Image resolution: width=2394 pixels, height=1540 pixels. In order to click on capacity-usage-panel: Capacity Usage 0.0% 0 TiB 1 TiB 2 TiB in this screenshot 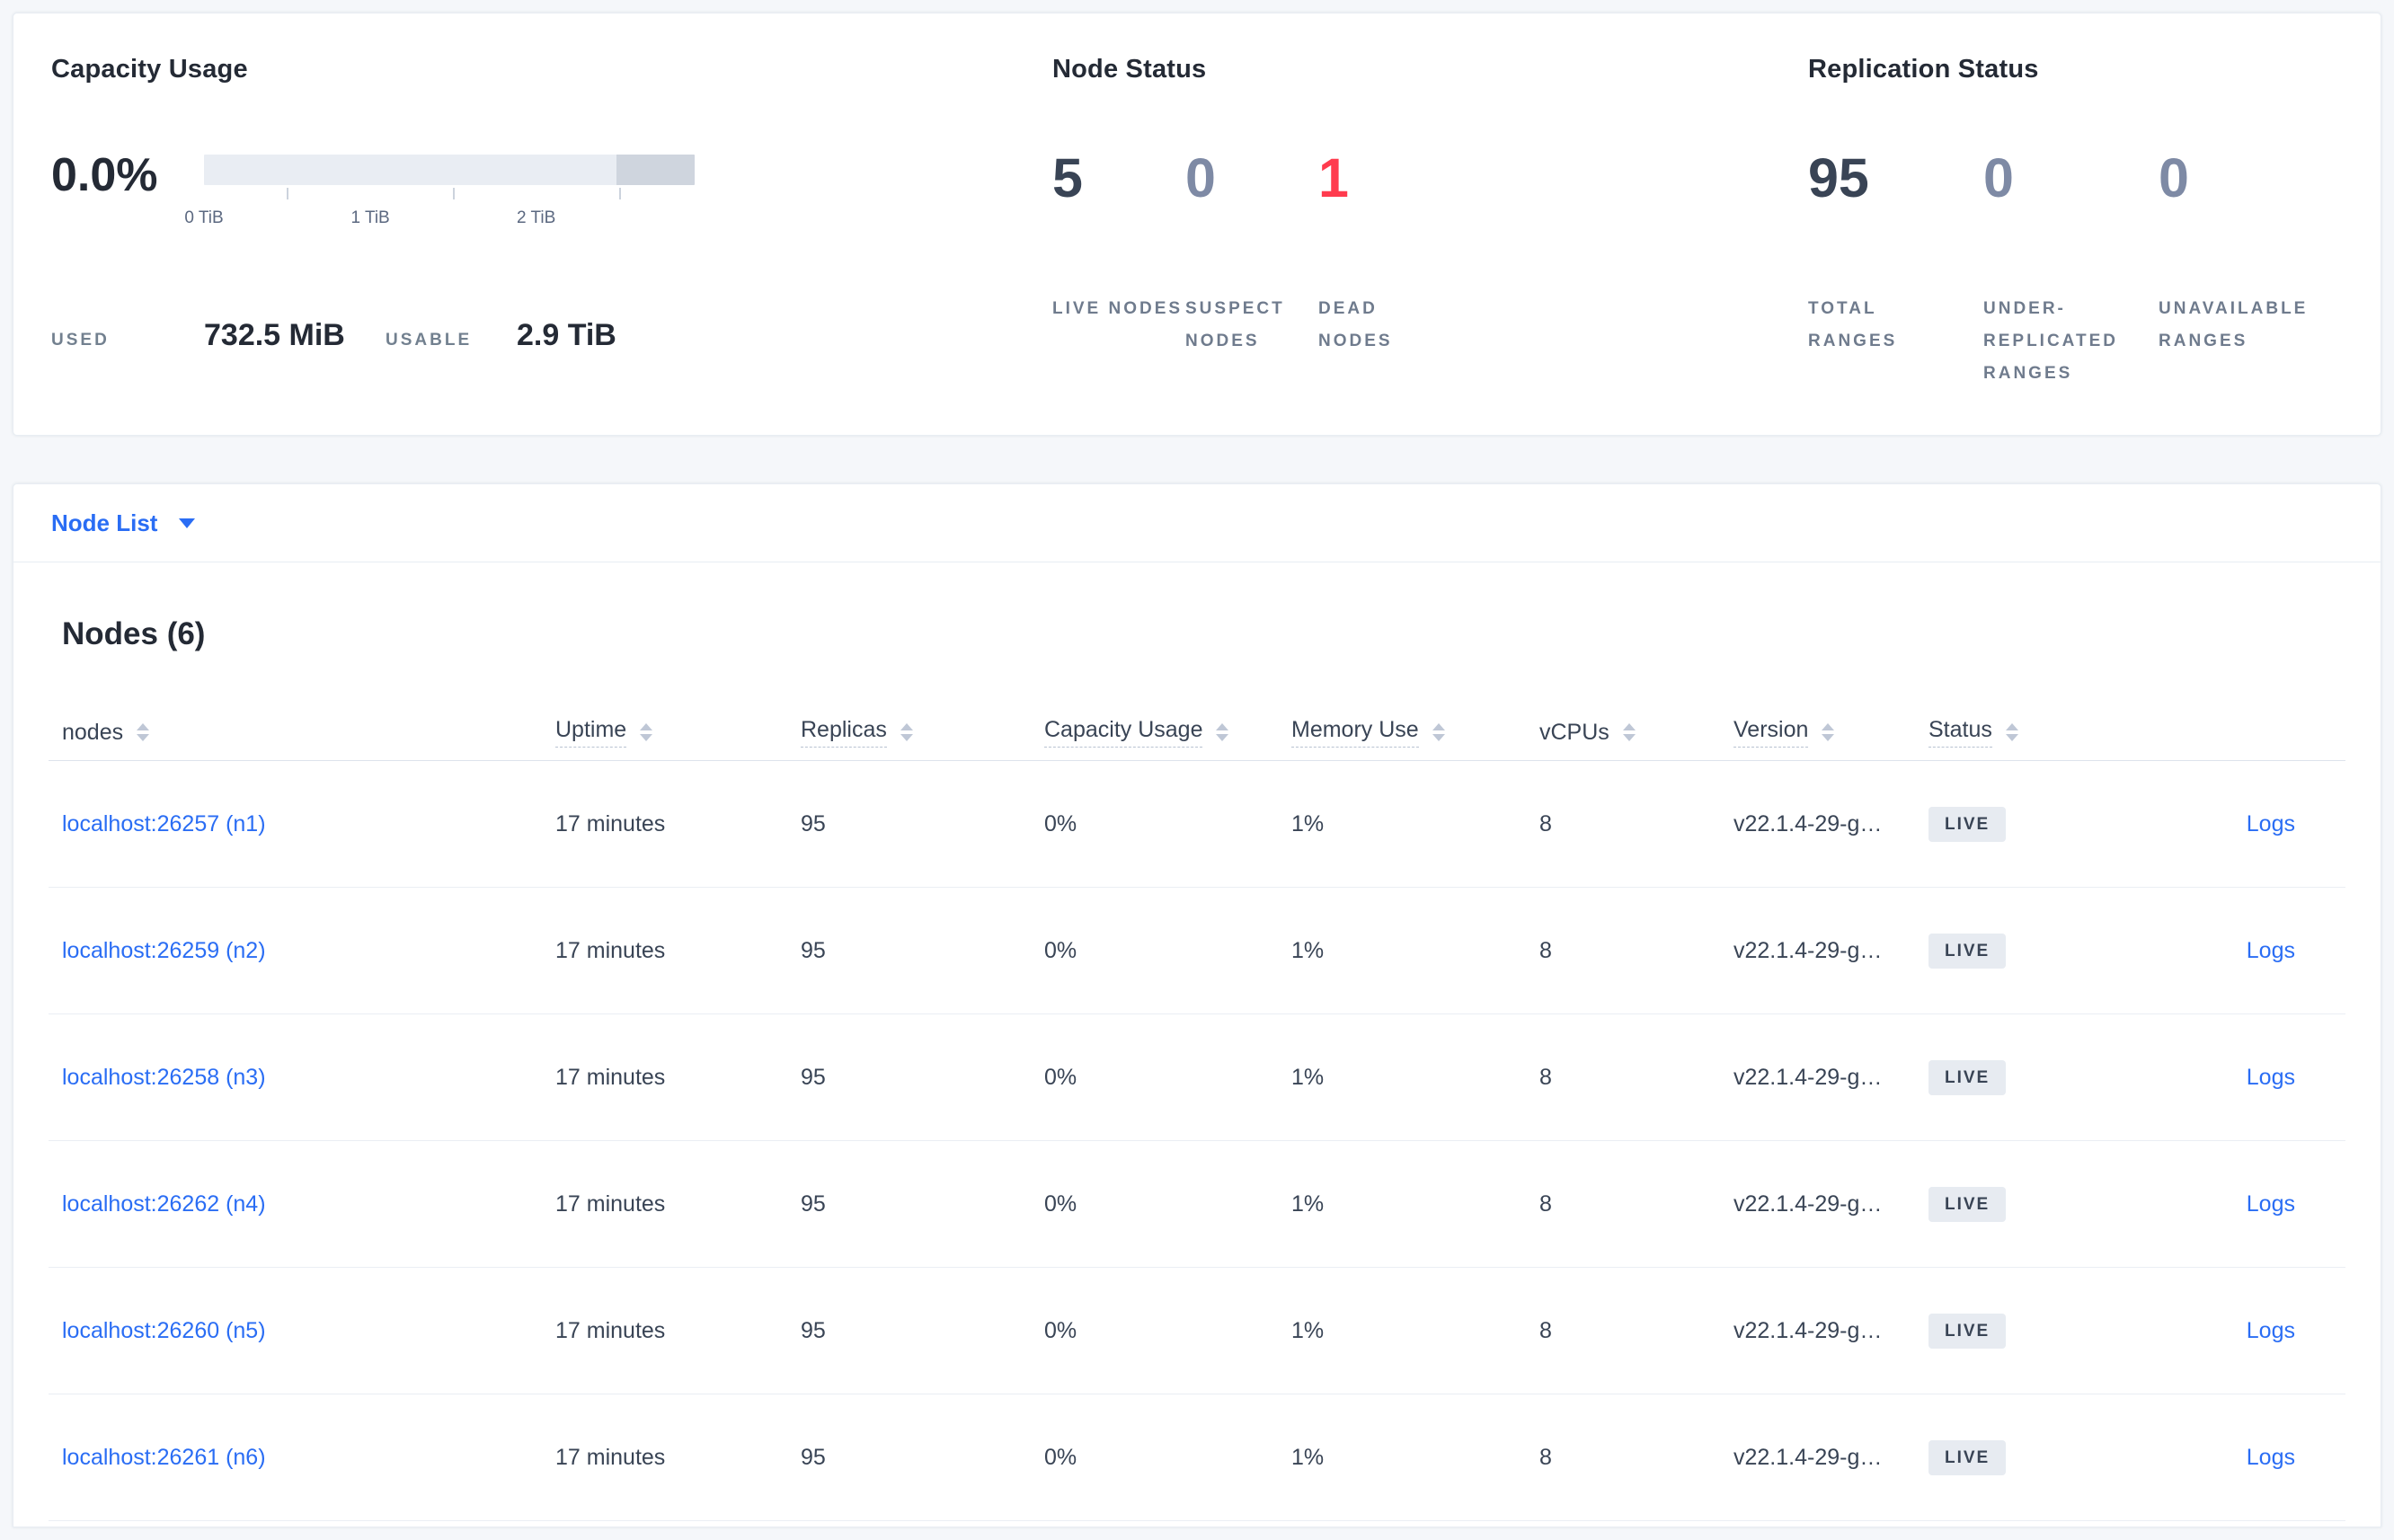, I will do `click(551, 222)`.